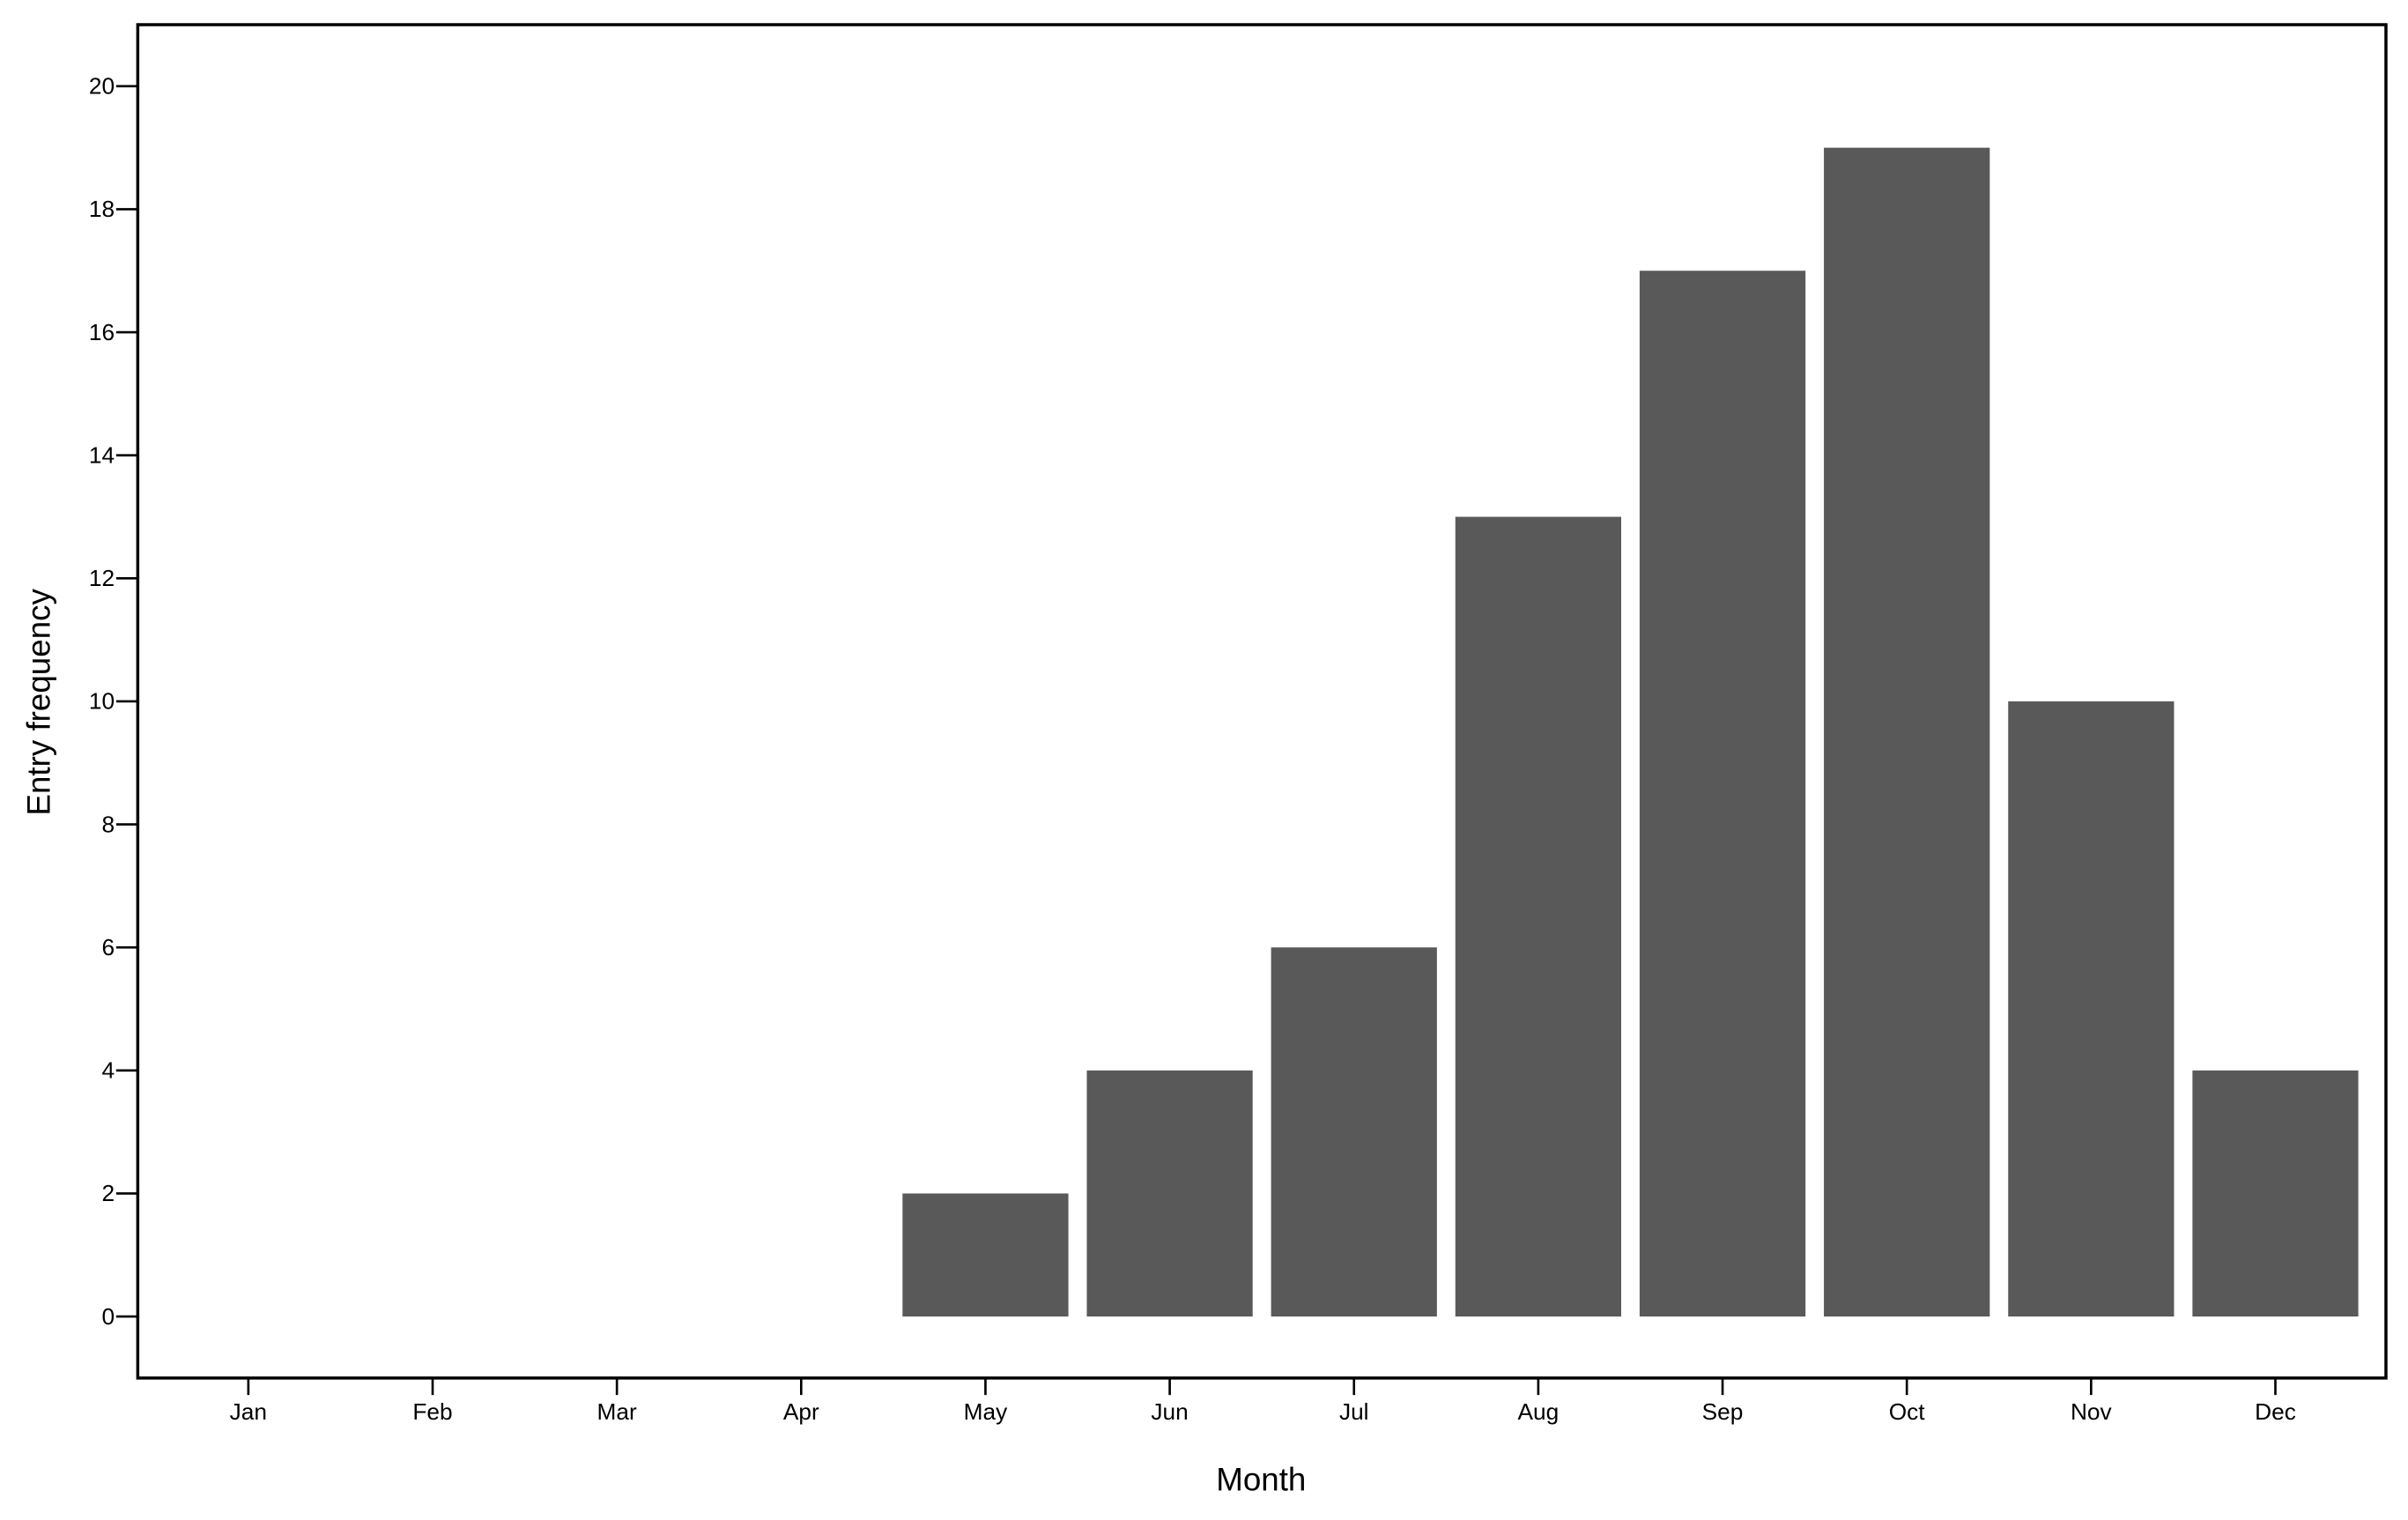  Describe the element at coordinates (1723, 1411) in the screenshot. I see `x-tick-label: Sep` at that location.